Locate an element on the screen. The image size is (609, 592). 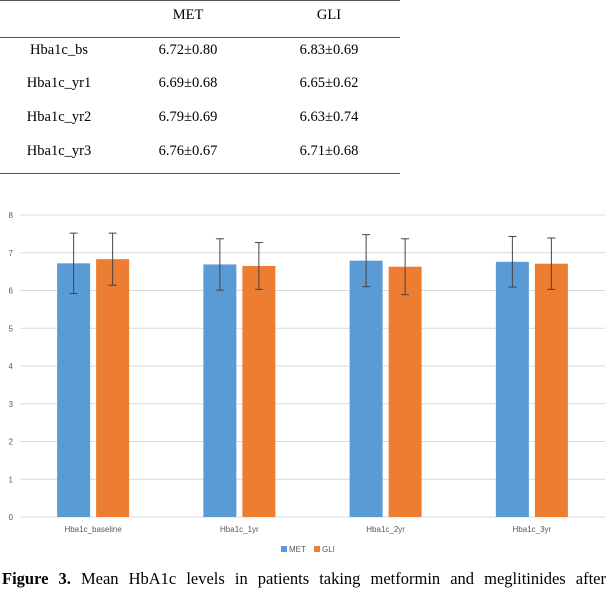
table-top-rule is located at coordinates (200, 0).